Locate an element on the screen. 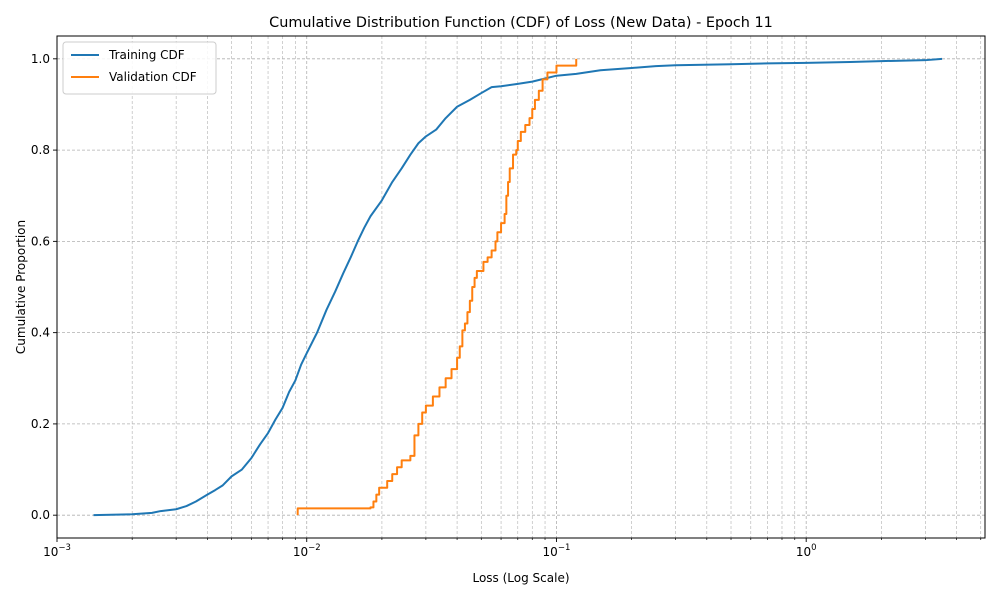 This screenshot has width=1000, height=600. y-tick-label: 0.2 is located at coordinates (40, 424).